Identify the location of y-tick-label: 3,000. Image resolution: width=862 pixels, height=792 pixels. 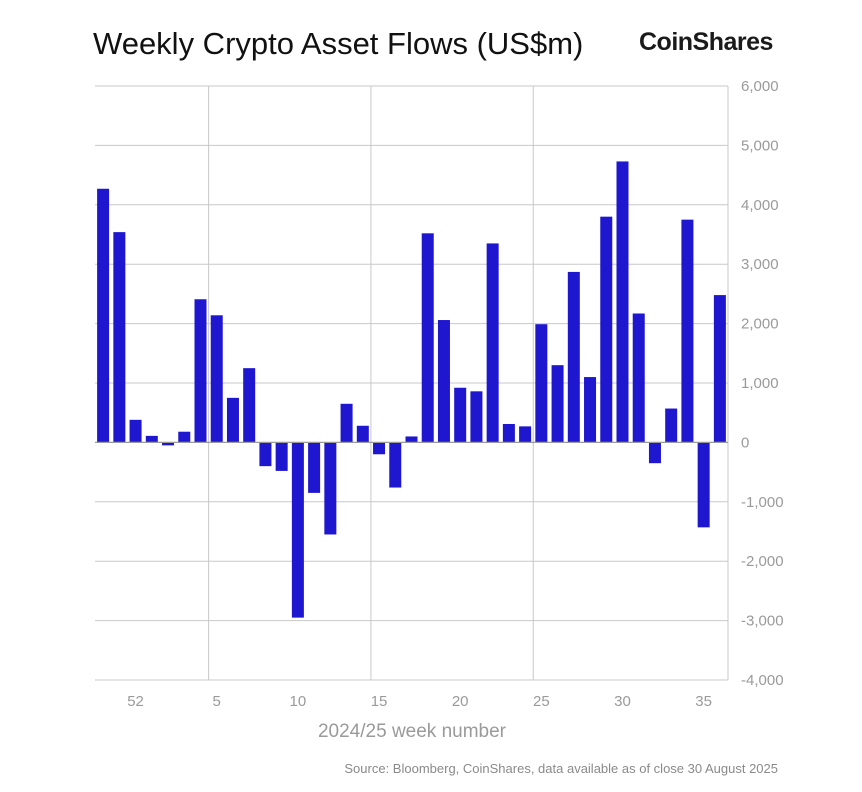
(760, 264).